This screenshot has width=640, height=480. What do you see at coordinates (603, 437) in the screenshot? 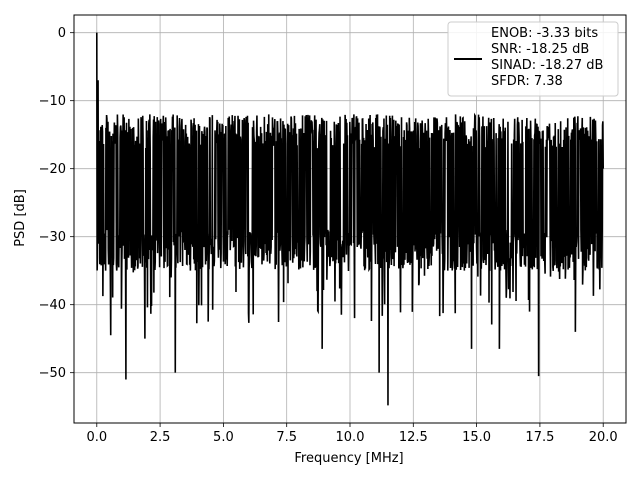
I see `x-tick-label: 20.0` at bounding box center [603, 437].